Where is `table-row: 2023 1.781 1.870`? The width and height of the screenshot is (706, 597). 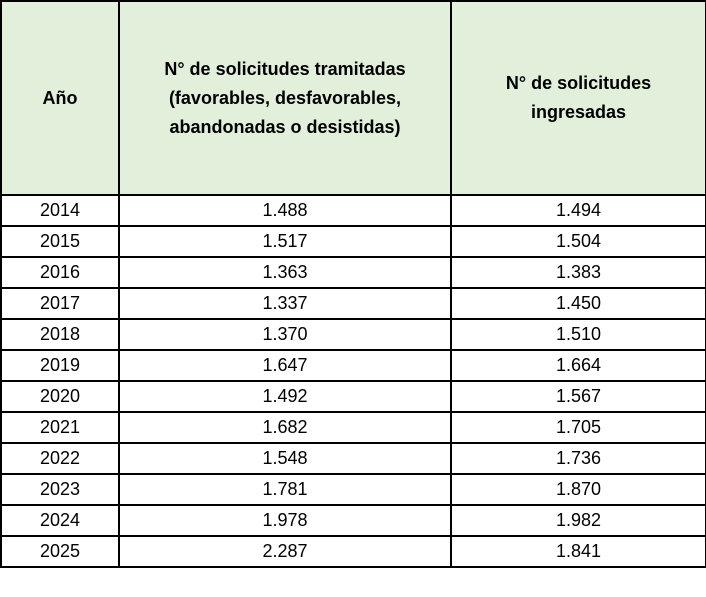 table-row: 2023 1.781 1.870 is located at coordinates (353, 489).